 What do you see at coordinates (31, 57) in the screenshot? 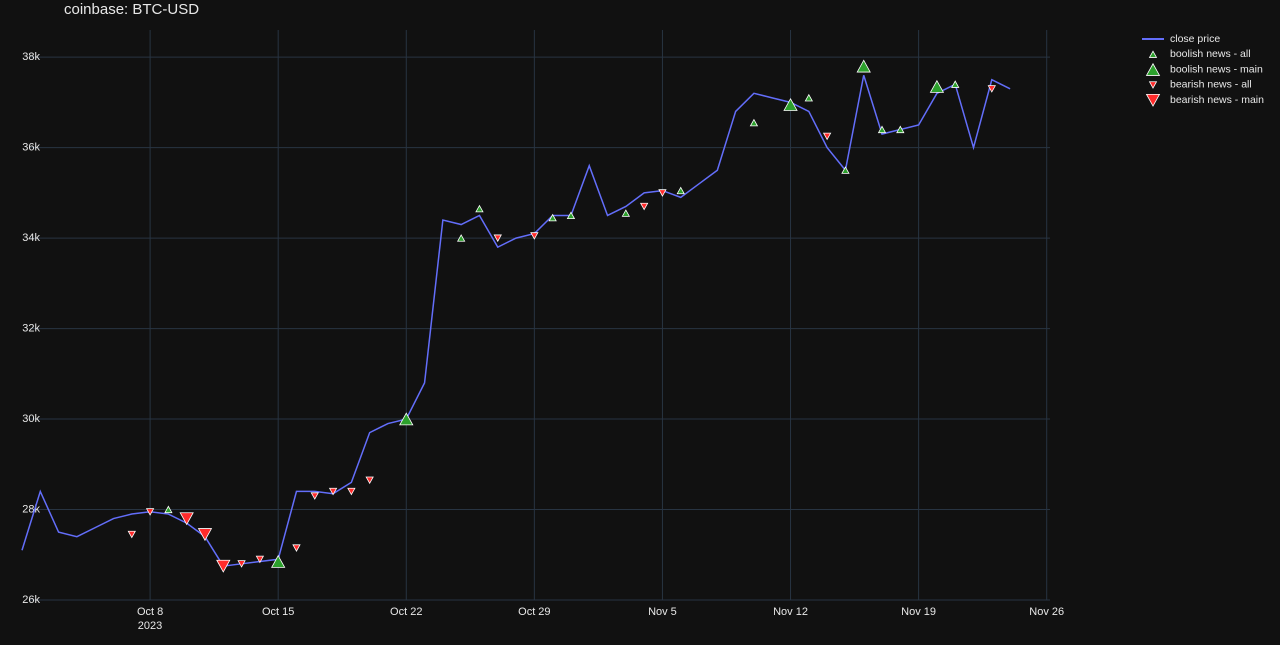
I see `y-tick-label: 38k` at bounding box center [31, 57].